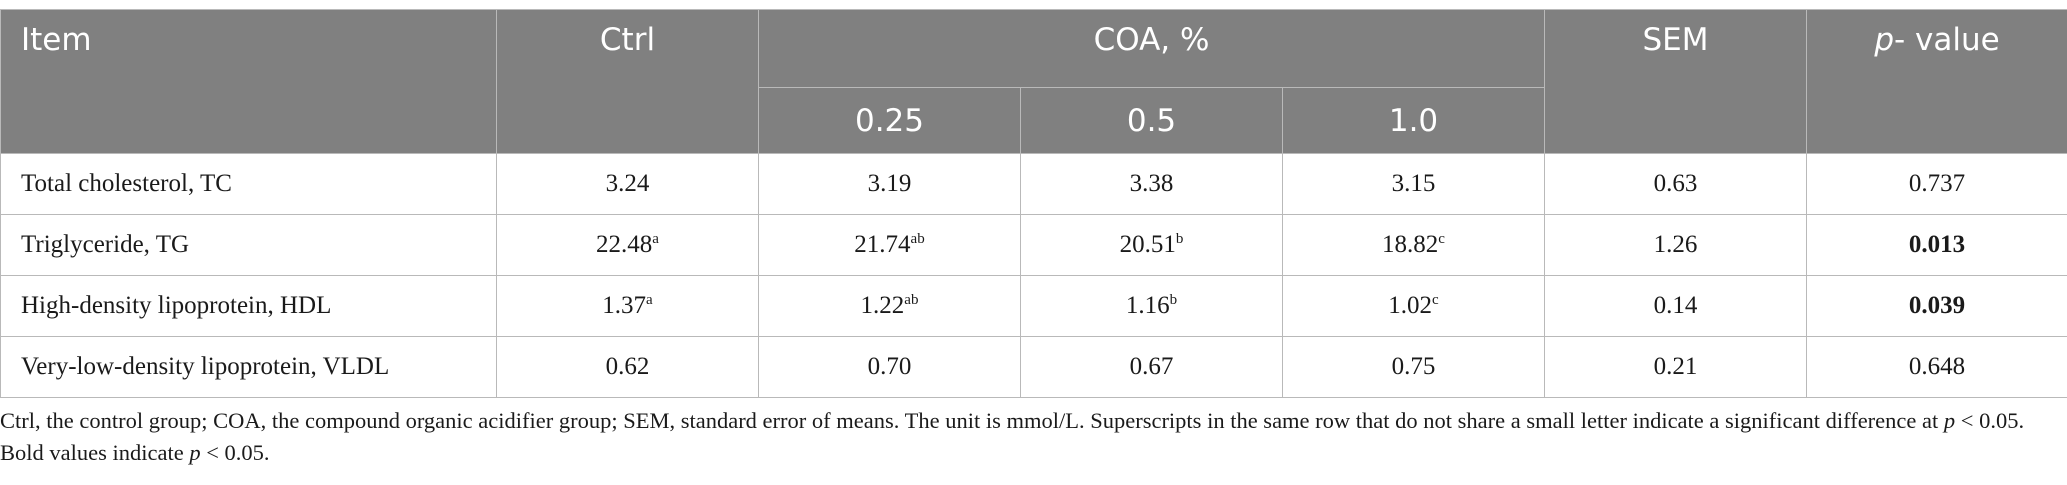  Describe the element at coordinates (1936, 81) in the screenshot. I see `header-pvalue: p- value` at that location.